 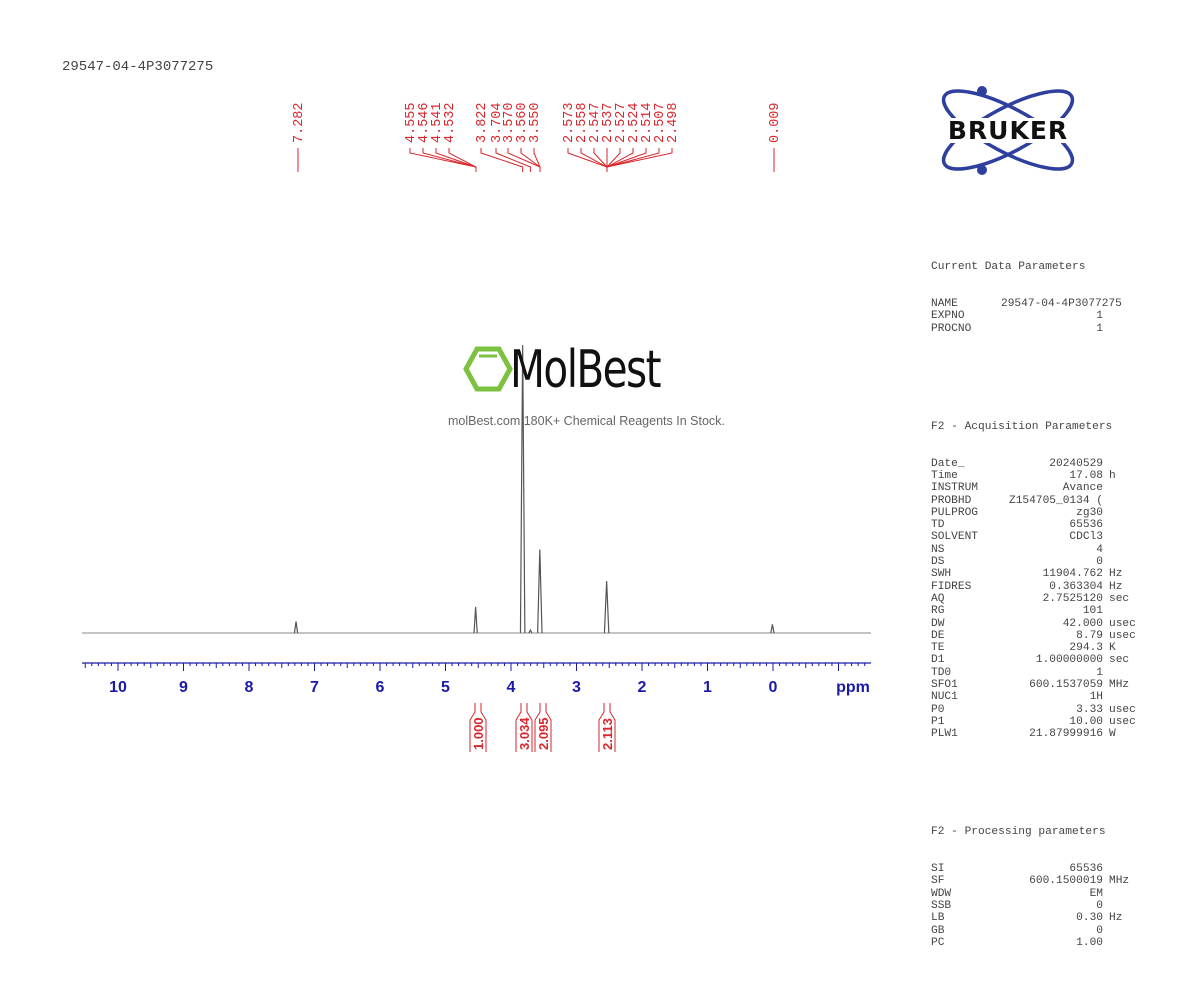 What do you see at coordinates (1096, 893) in the screenshot?
I see `param-value: EM` at bounding box center [1096, 893].